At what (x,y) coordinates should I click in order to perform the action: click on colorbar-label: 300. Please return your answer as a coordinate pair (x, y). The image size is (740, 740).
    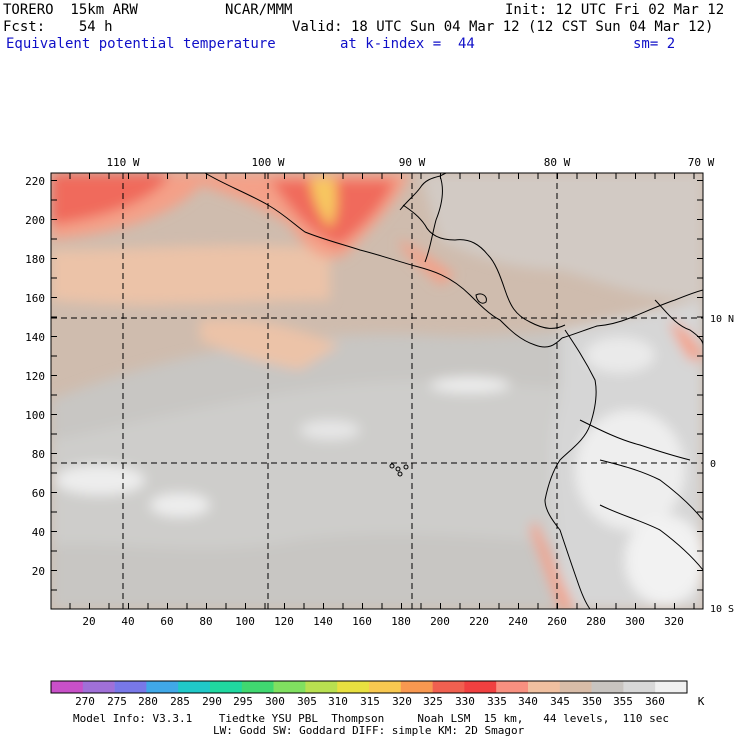
    Looking at the image, I should click on (275, 701).